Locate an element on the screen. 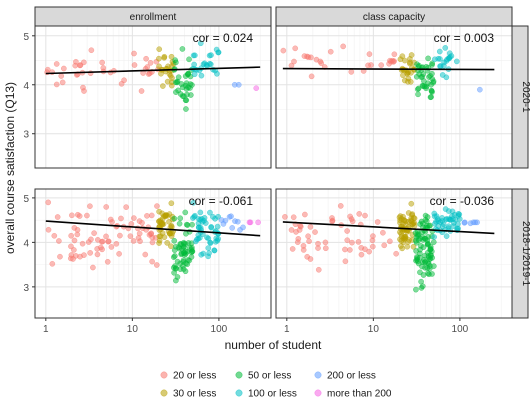  facet-panel: cor = -0.061 is located at coordinates (153, 253).